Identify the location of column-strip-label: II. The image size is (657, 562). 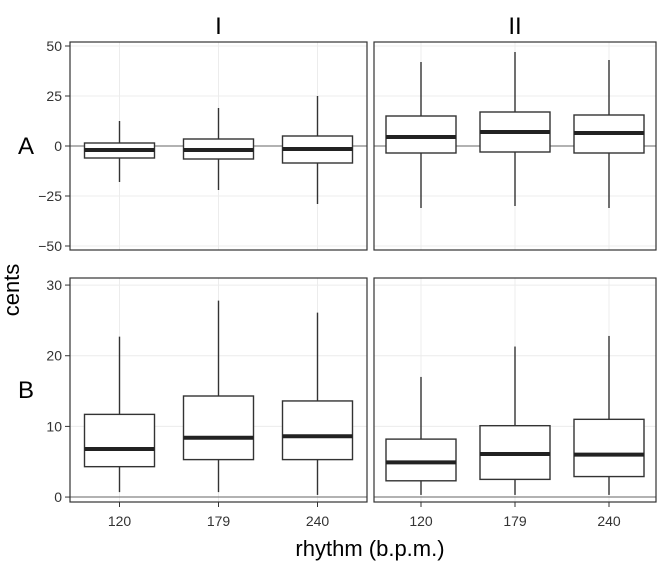
(514, 26).